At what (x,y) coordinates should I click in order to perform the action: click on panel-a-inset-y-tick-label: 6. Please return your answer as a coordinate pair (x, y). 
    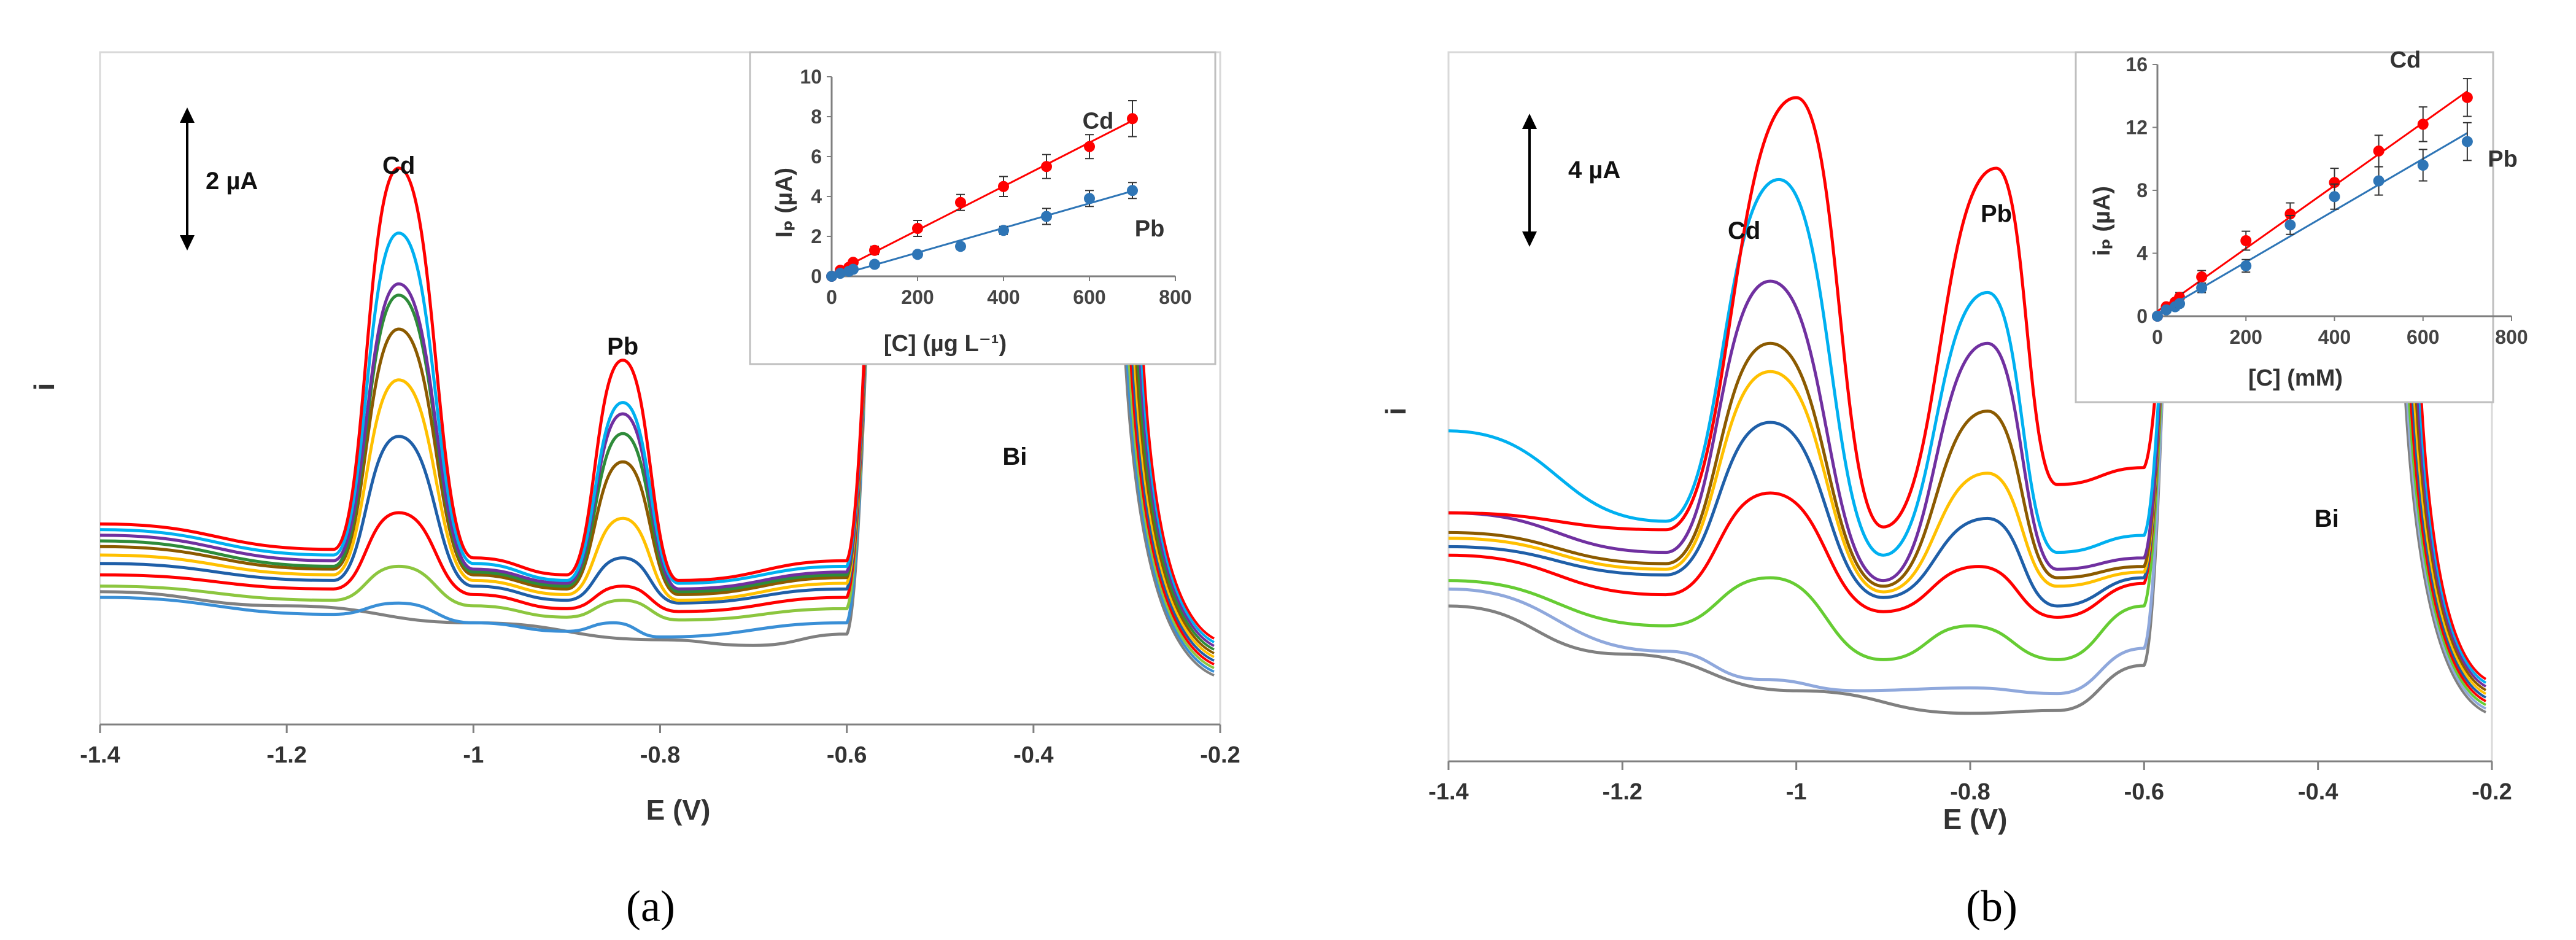
    Looking at the image, I should click on (816, 157).